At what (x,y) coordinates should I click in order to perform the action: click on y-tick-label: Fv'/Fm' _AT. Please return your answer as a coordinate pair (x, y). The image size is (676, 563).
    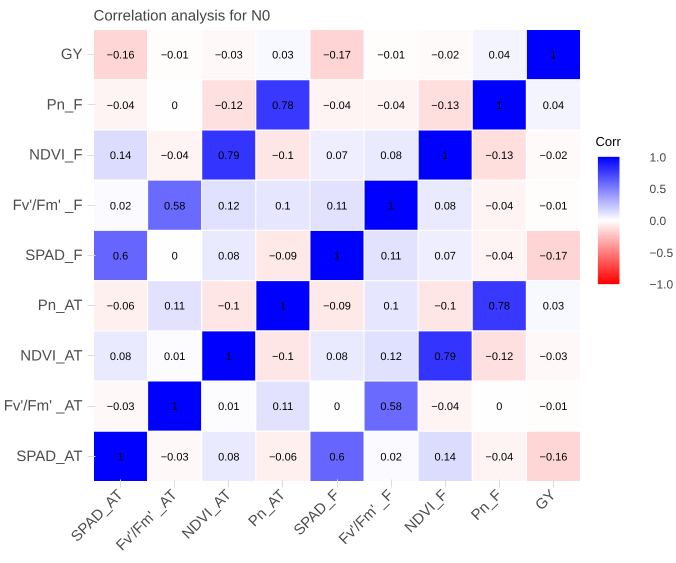
    Looking at the image, I should click on (43, 406).